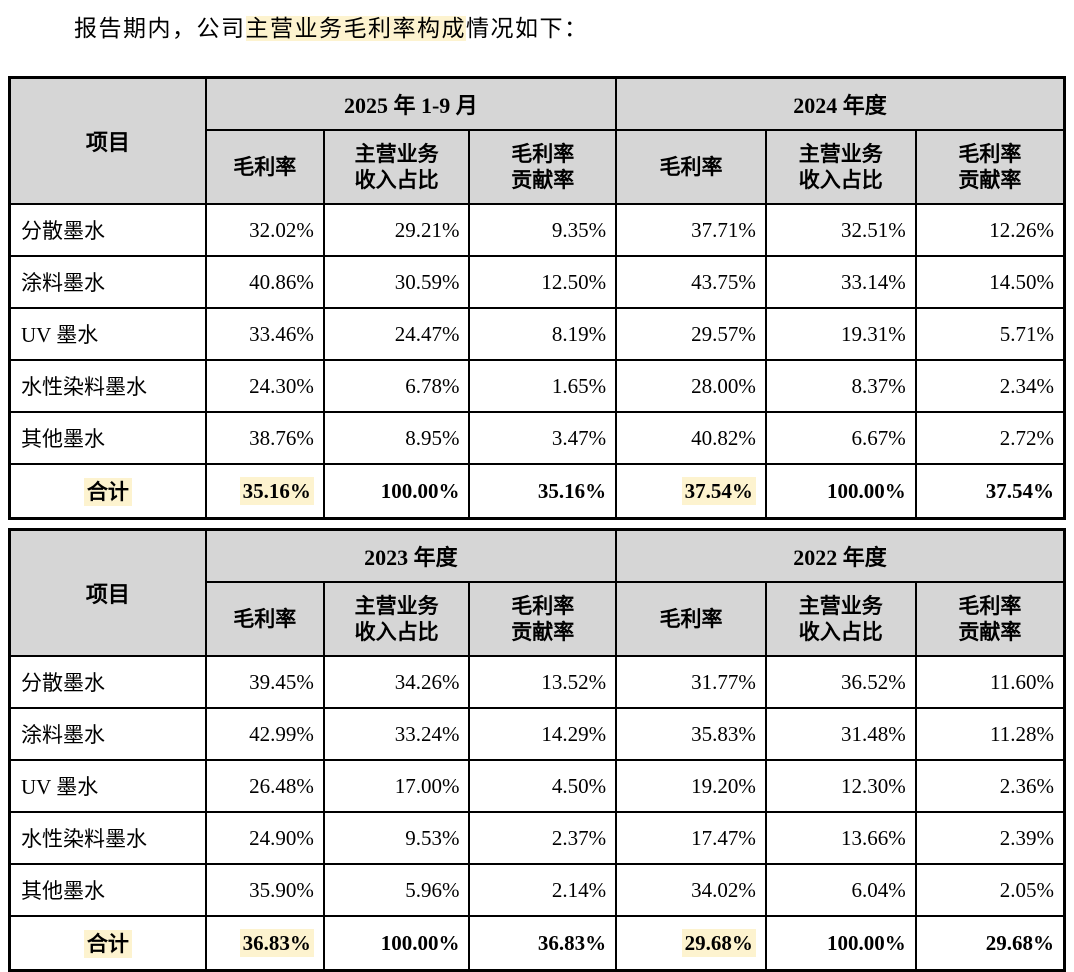 Image resolution: width=1074 pixels, height=972 pixels. Describe the element at coordinates (990, 734) in the screenshot. I see `cell-value: 11.28%` at that location.